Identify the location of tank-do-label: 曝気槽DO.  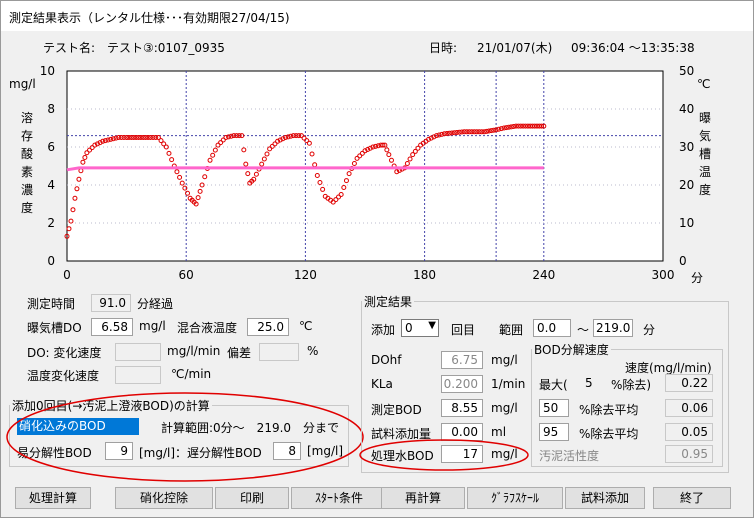
(54, 328).